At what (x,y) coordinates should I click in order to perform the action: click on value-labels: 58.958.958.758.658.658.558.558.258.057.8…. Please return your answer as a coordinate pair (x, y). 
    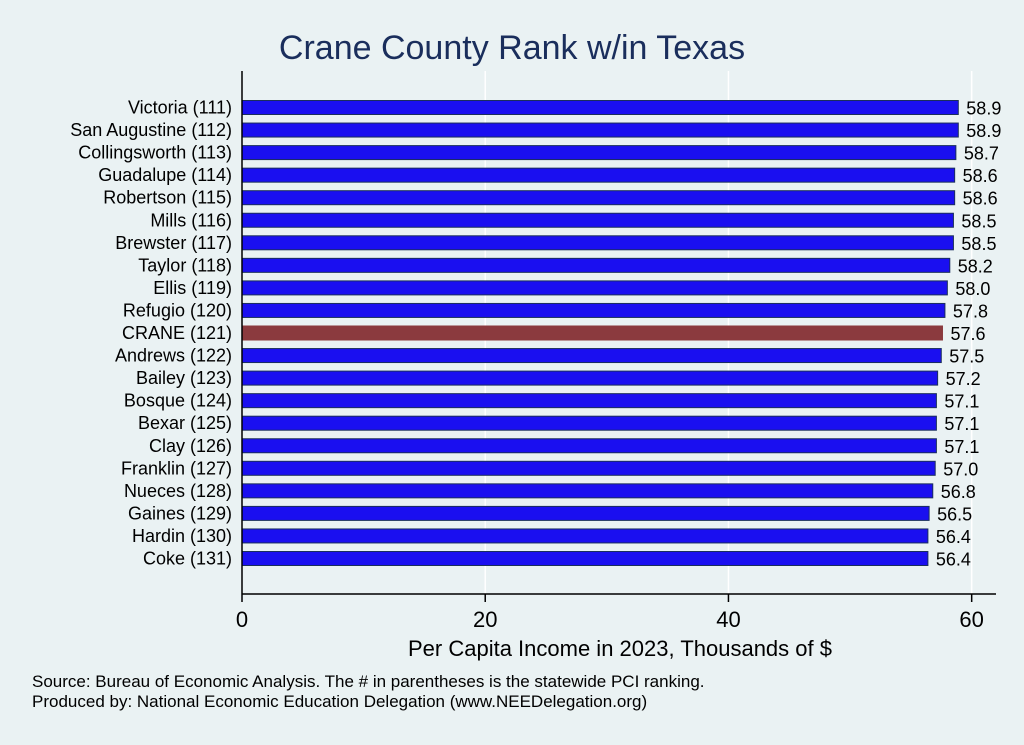
    Looking at the image, I should click on (968, 334).